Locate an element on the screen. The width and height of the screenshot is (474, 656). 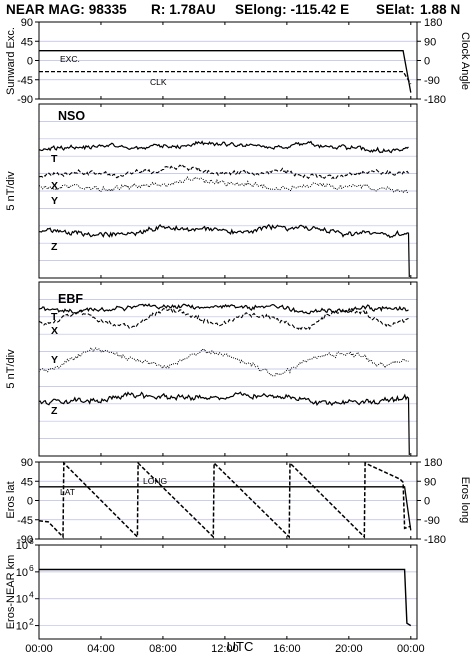
x-tick-label: 08:00 is located at coordinates (163, 649).